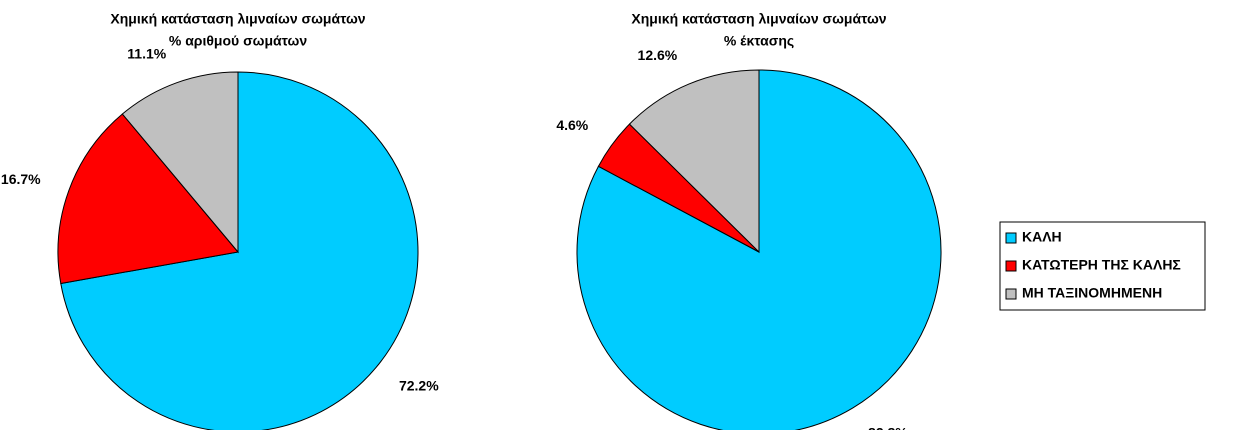 Image resolution: width=1240 pixels, height=430 pixels. Describe the element at coordinates (238, 41) in the screenshot. I see `chart-subtitle: % αριθμού σωμάτων` at that location.